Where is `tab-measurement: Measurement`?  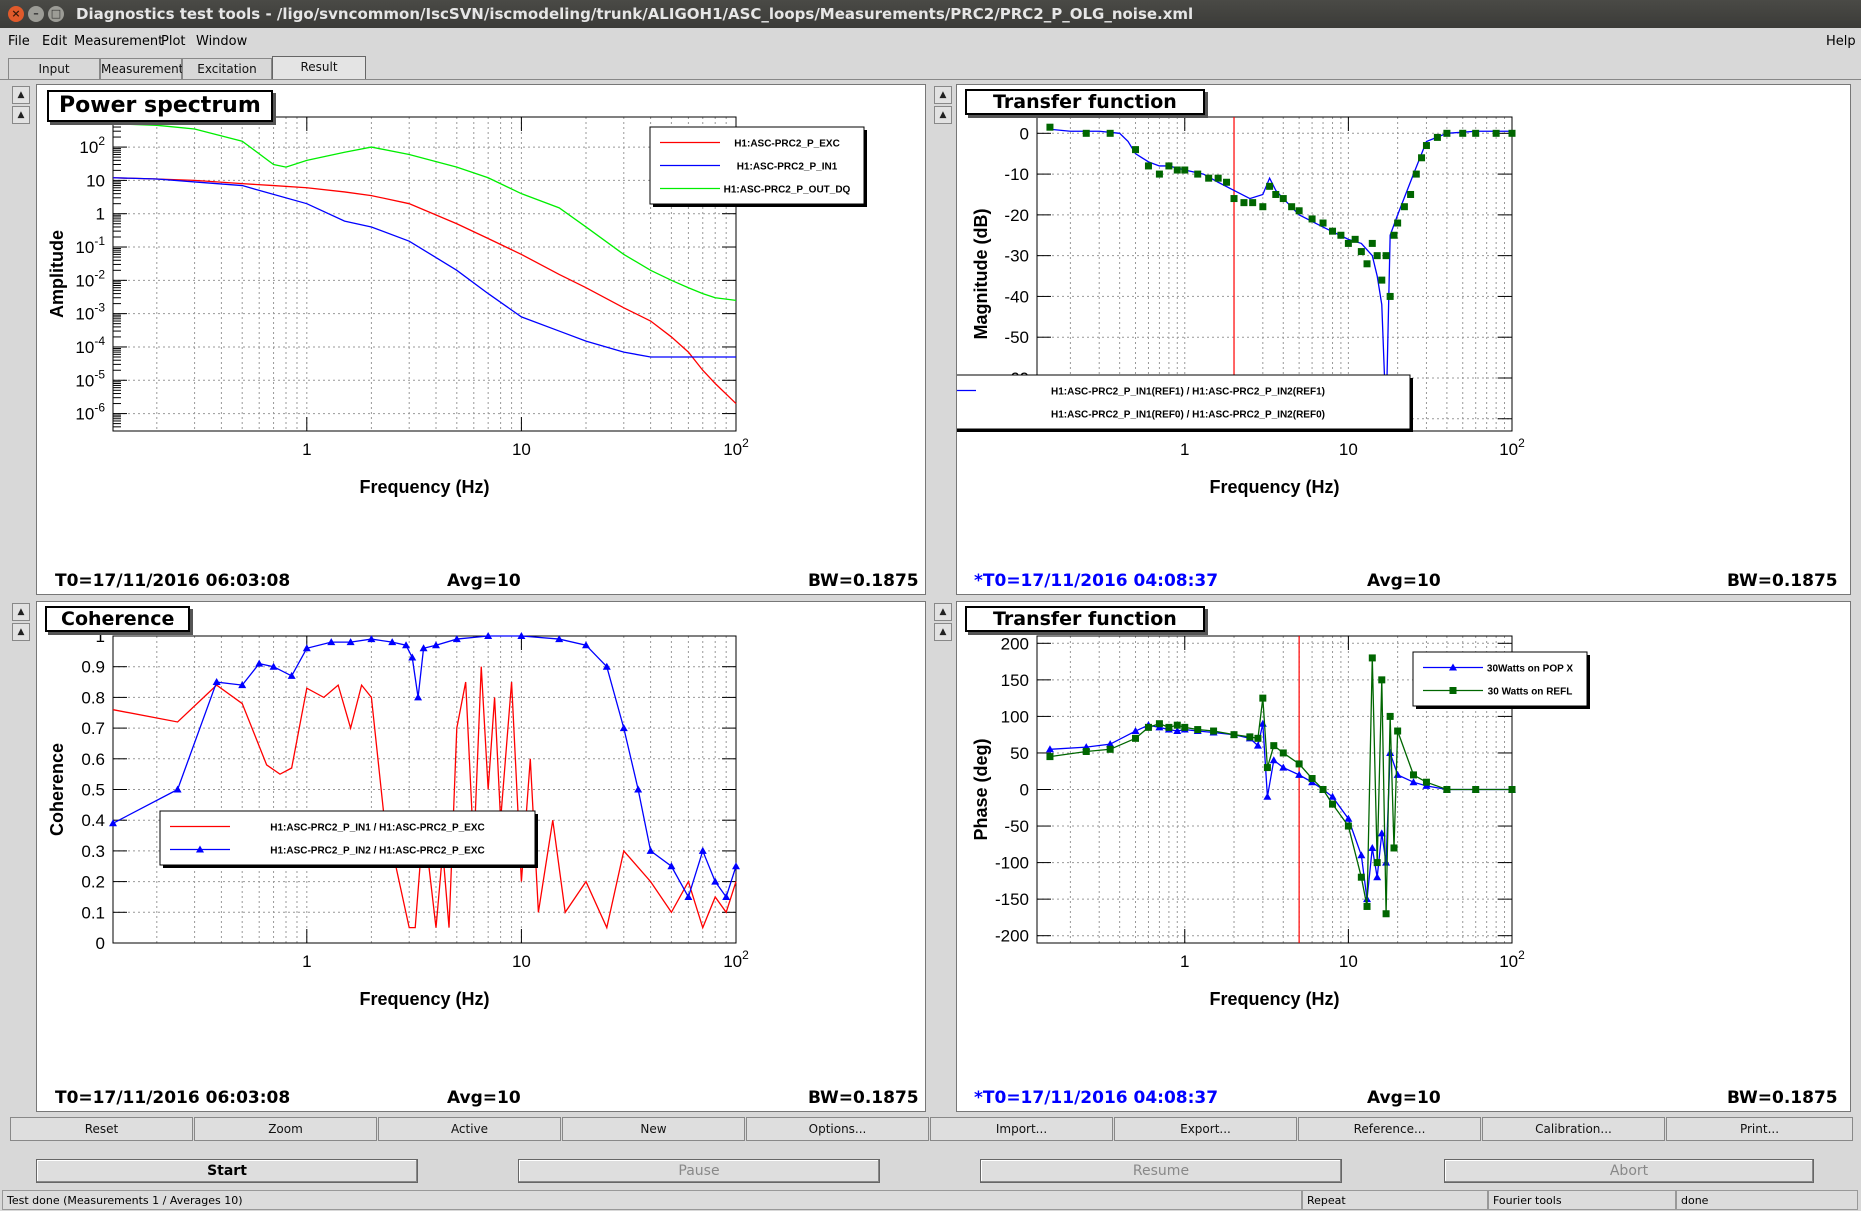 tab-measurement: Measurement is located at coordinates (141, 69).